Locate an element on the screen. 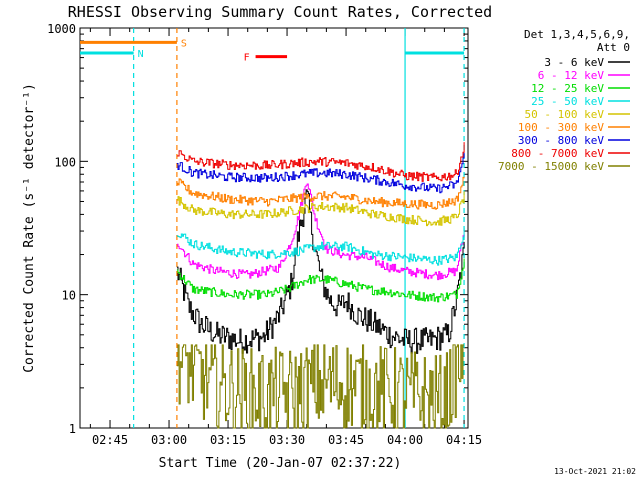 The height and width of the screenshot is (480, 640). legend-label: 6 - 12 keV is located at coordinates (571, 75).